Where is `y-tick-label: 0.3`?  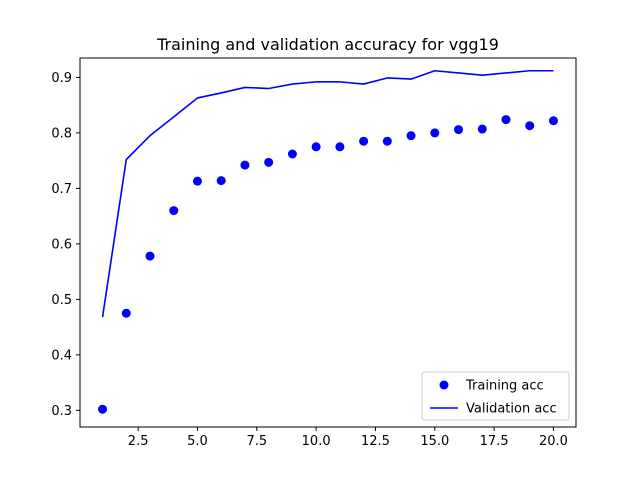
y-tick-label: 0.3 is located at coordinates (61, 411).